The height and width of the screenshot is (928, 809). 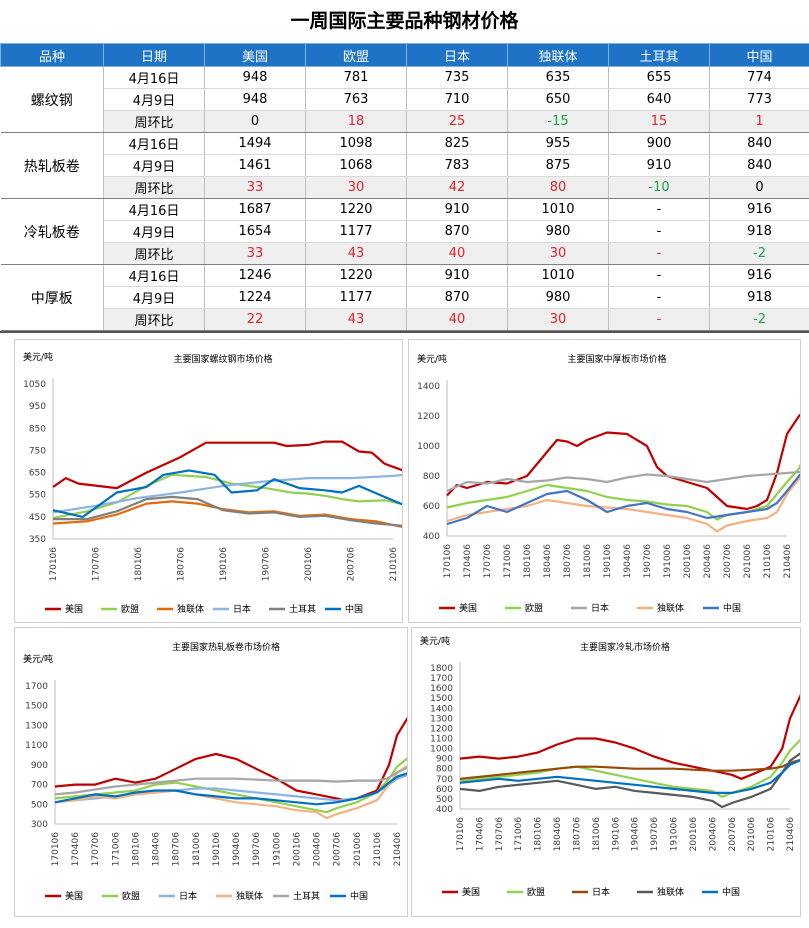 What do you see at coordinates (226, 647) in the screenshot?
I see `chart-title: 主要国家热轧板卷市场价格` at bounding box center [226, 647].